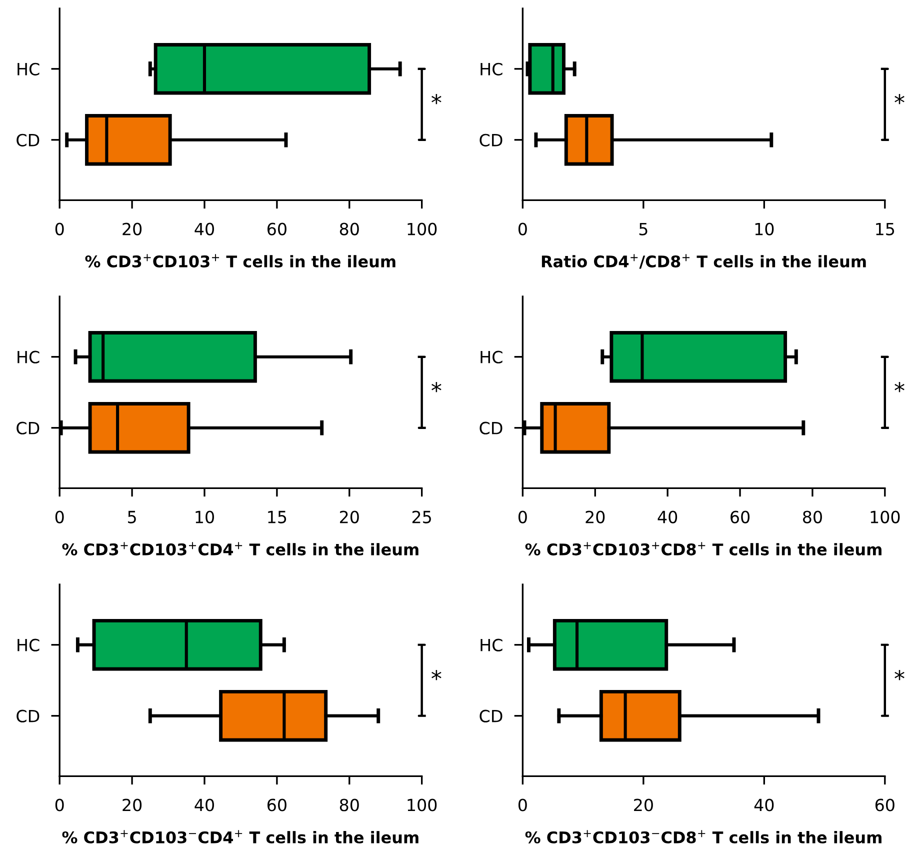 Image resolution: width=917 pixels, height=852 pixels. I want to click on x-axis-title: % CD3$^{+}$CD103$^{+}$CD4$^{+}$ T cells in the ileum, so click(240, 549).